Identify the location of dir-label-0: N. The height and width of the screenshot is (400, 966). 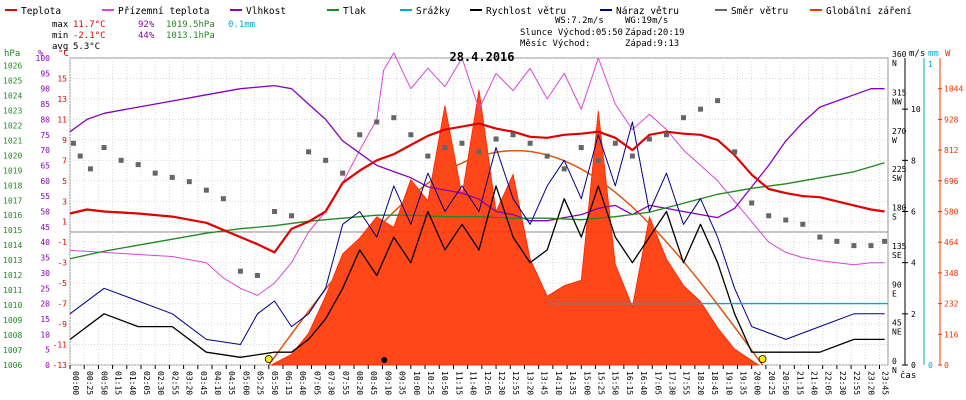
(894, 63).